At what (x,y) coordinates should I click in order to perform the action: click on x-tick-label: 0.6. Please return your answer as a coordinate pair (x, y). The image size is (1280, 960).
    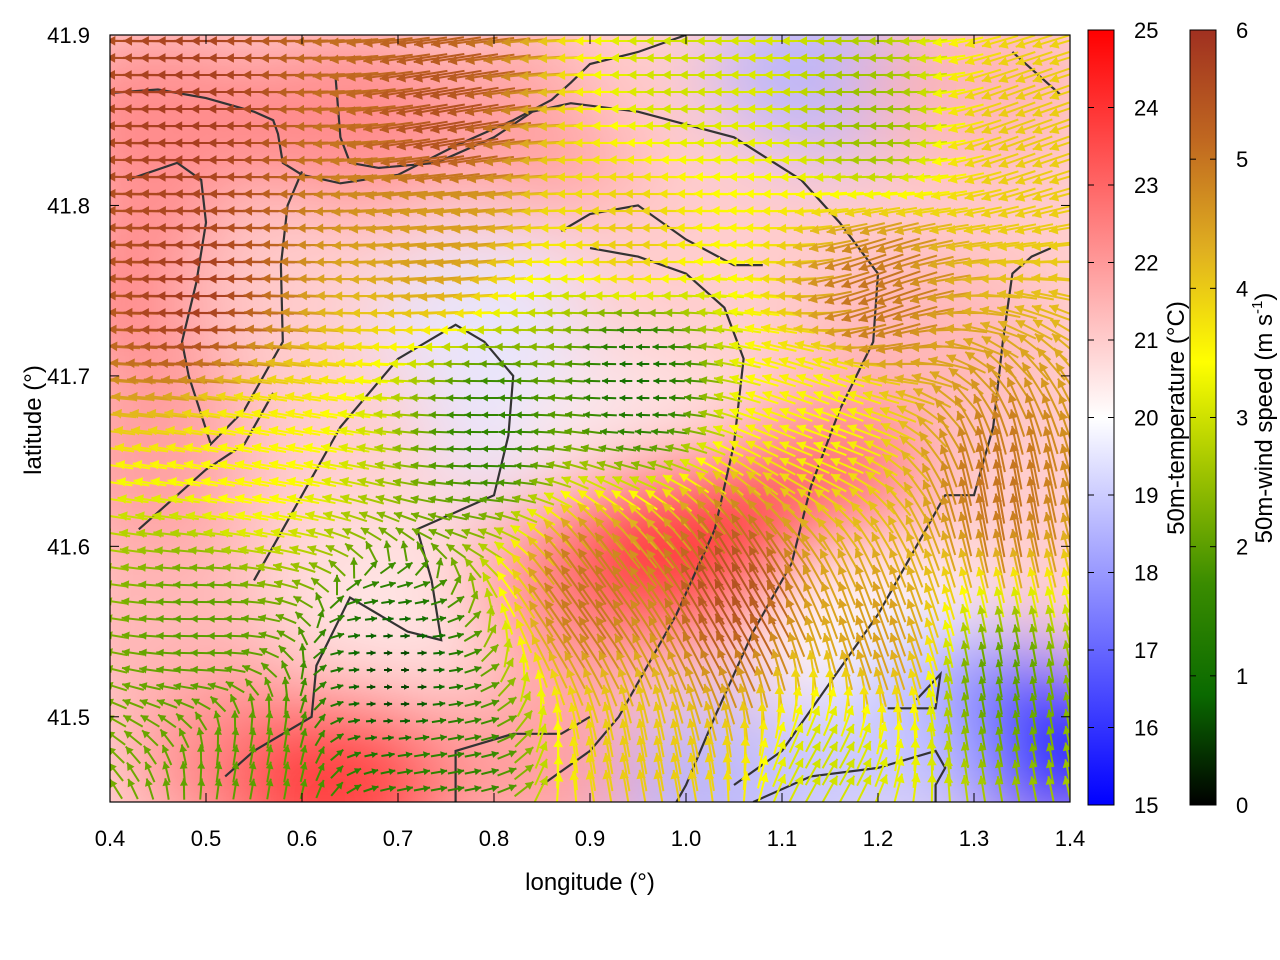
    Looking at the image, I should click on (302, 838).